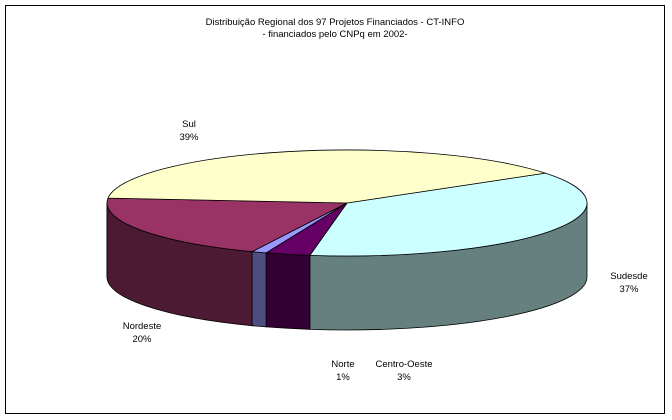 Image resolution: width=672 pixels, height=420 pixels. I want to click on slice-sudesde, so click(448, 214).